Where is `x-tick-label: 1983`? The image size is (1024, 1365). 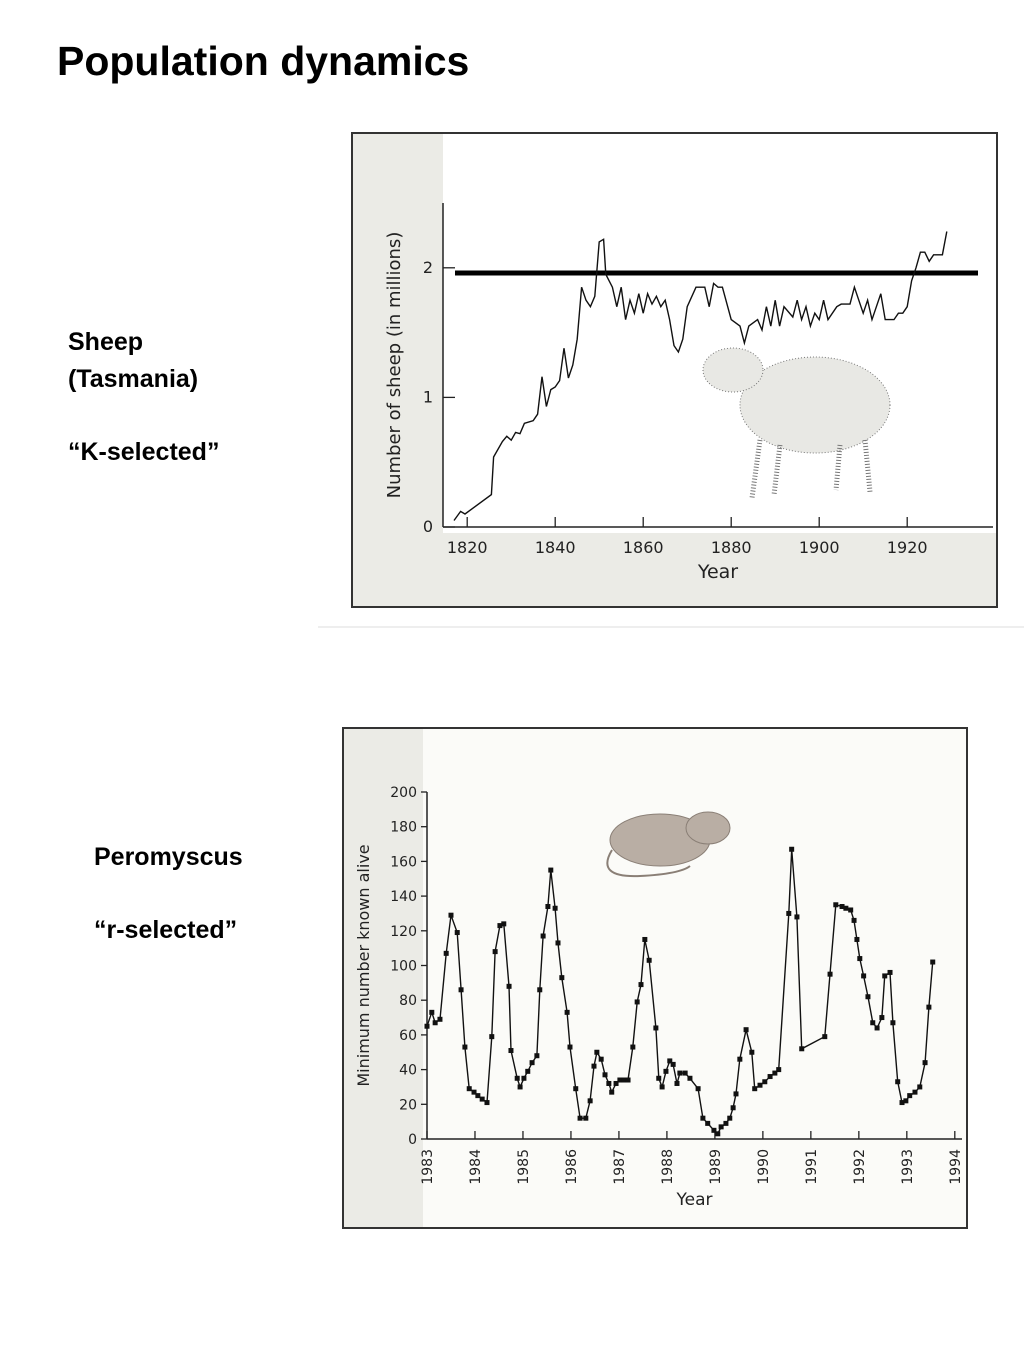
x-tick-label: 1983 is located at coordinates (428, 1167).